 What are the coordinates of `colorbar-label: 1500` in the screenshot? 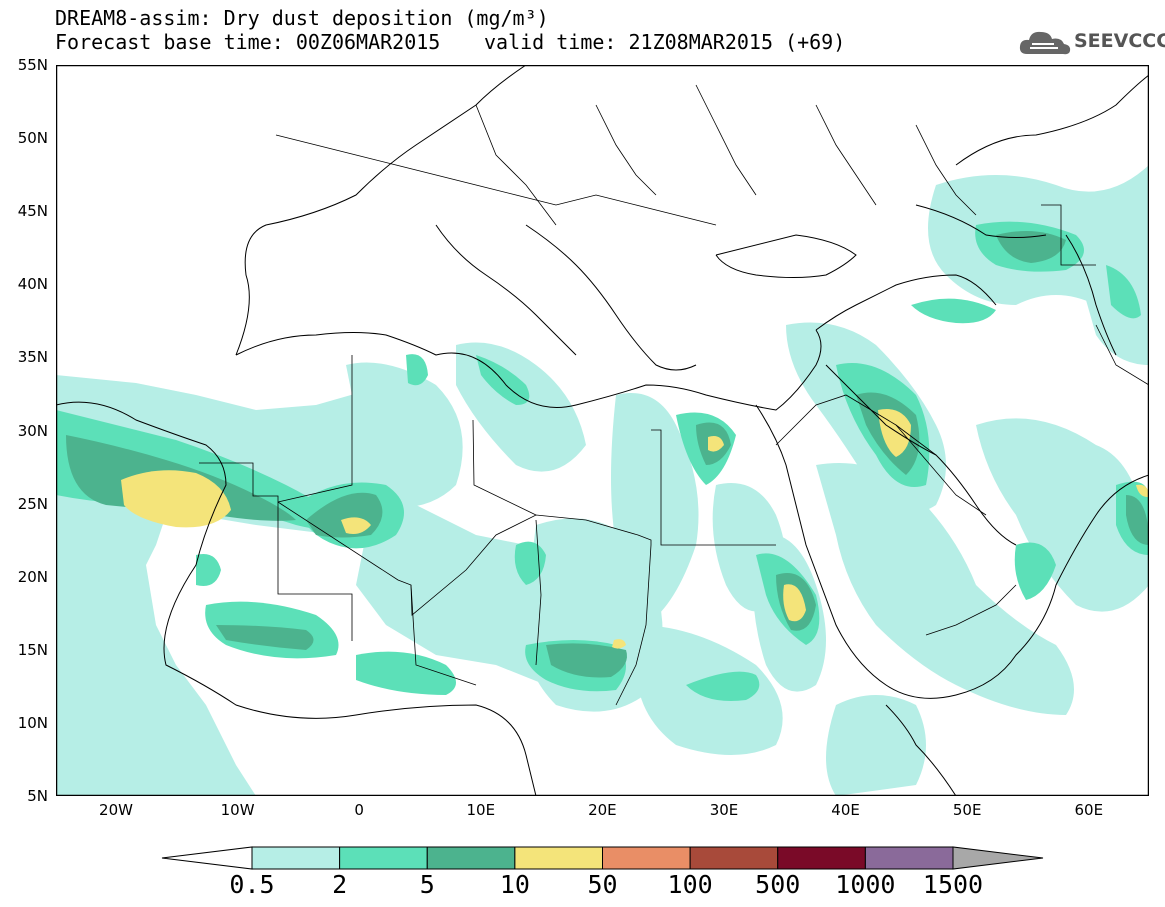 It's located at (953, 884).